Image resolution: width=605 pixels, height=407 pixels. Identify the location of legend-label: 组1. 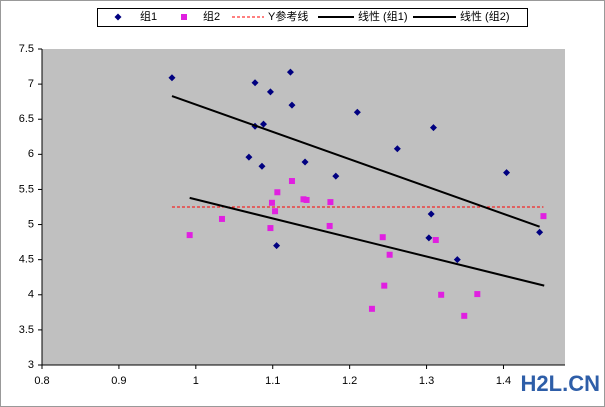
(148, 16).